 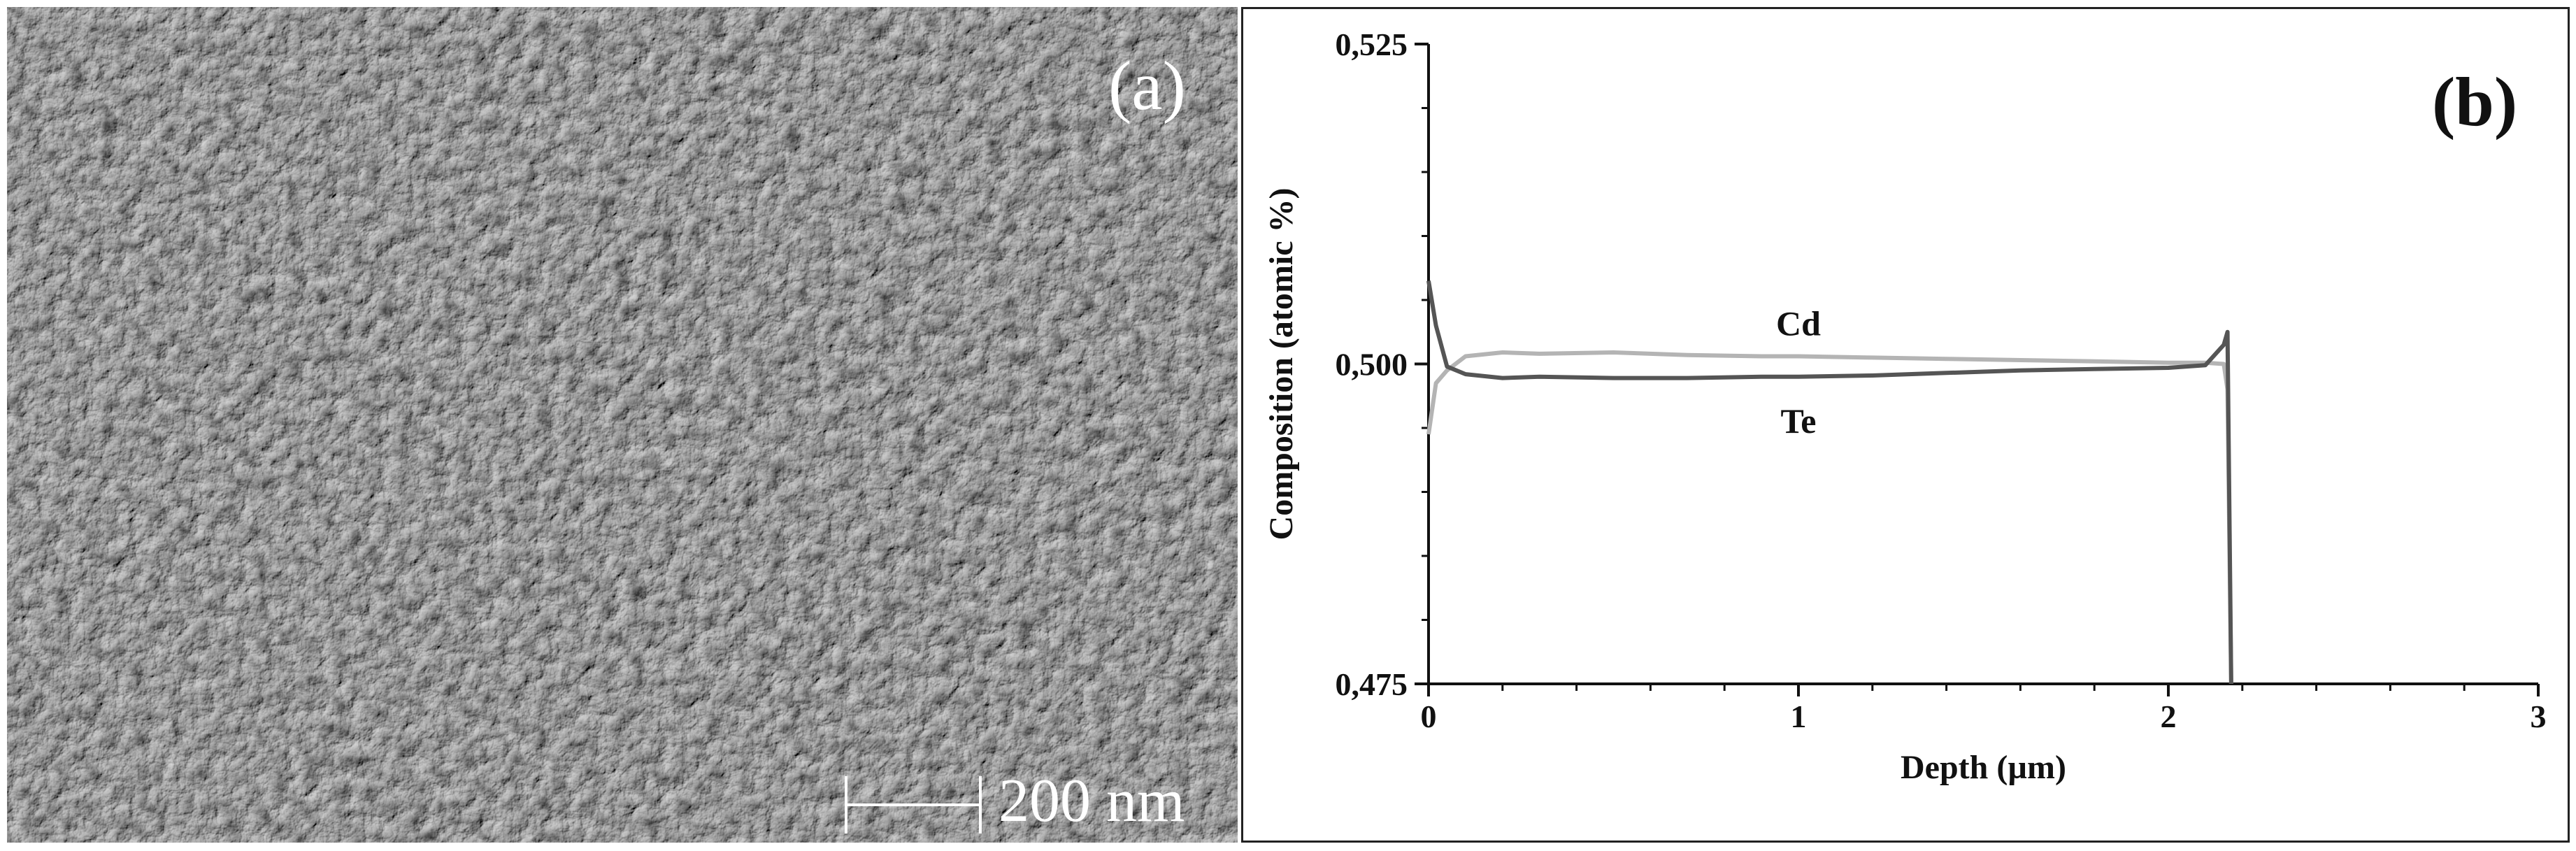 I want to click on series-line-te, so click(x=1829, y=482).